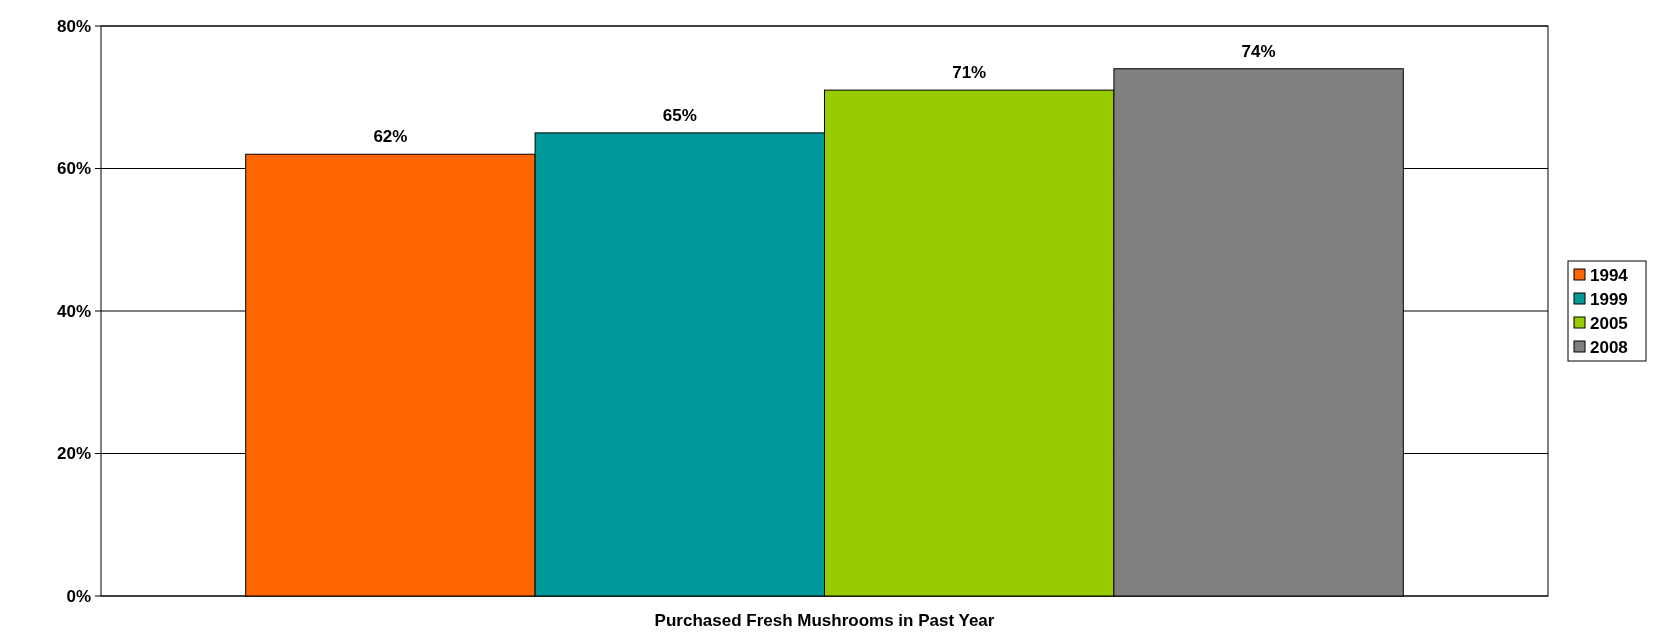 The width and height of the screenshot is (1659, 637). Describe the element at coordinates (1609, 323) in the screenshot. I see `legend-label: 2005` at that location.